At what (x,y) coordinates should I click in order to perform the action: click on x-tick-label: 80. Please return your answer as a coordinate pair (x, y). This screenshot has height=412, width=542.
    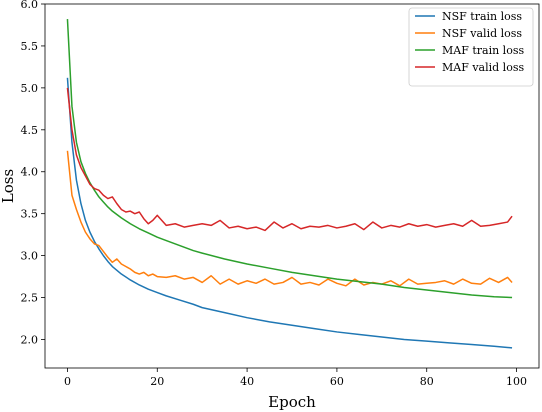
    Looking at the image, I should click on (427, 381).